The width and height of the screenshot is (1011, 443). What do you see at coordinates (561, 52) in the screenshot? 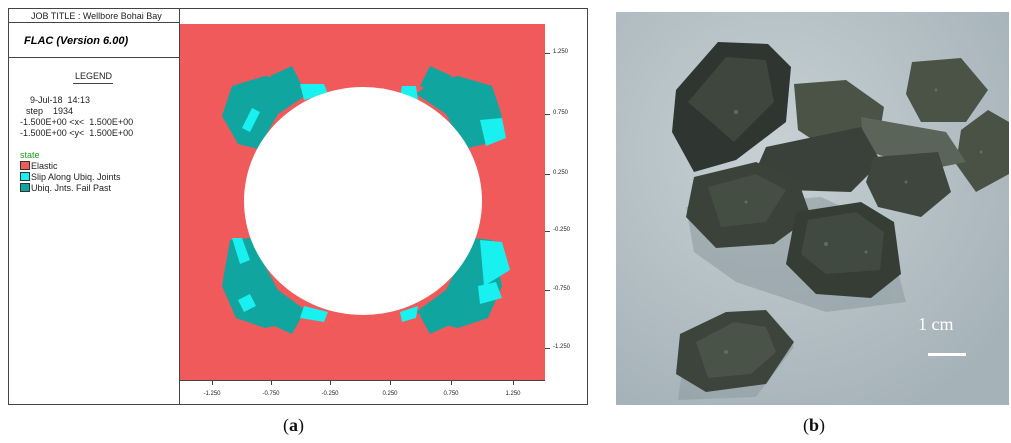
I see `y-tick-label: 1.250` at bounding box center [561, 52].